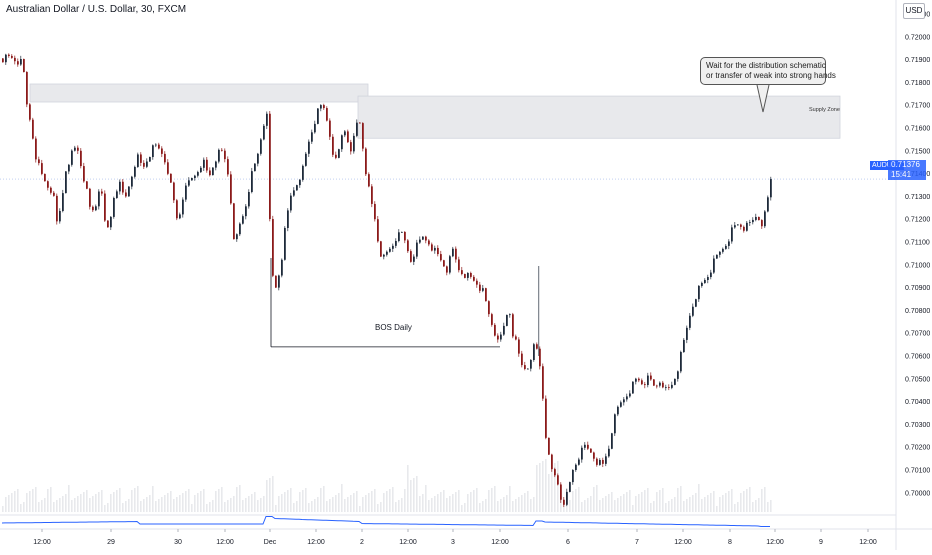 This screenshot has height=555, width=932. Describe the element at coordinates (917, 220) in the screenshot. I see `y-tick-label: 0.71200` at that location.